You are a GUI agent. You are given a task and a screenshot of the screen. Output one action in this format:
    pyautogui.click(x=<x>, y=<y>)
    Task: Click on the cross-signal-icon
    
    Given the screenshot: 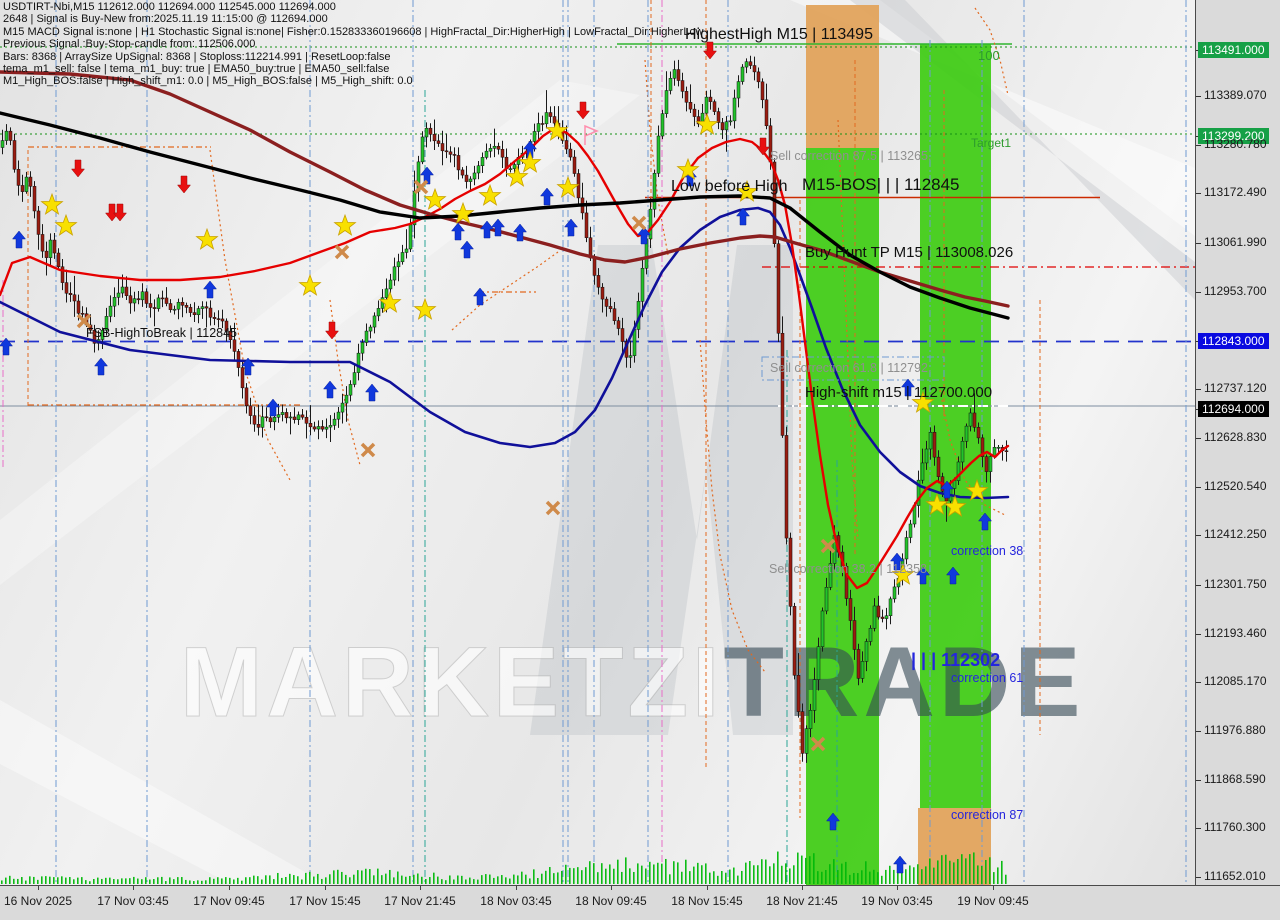 What is the action you would take?
    pyautogui.click(x=421, y=187)
    